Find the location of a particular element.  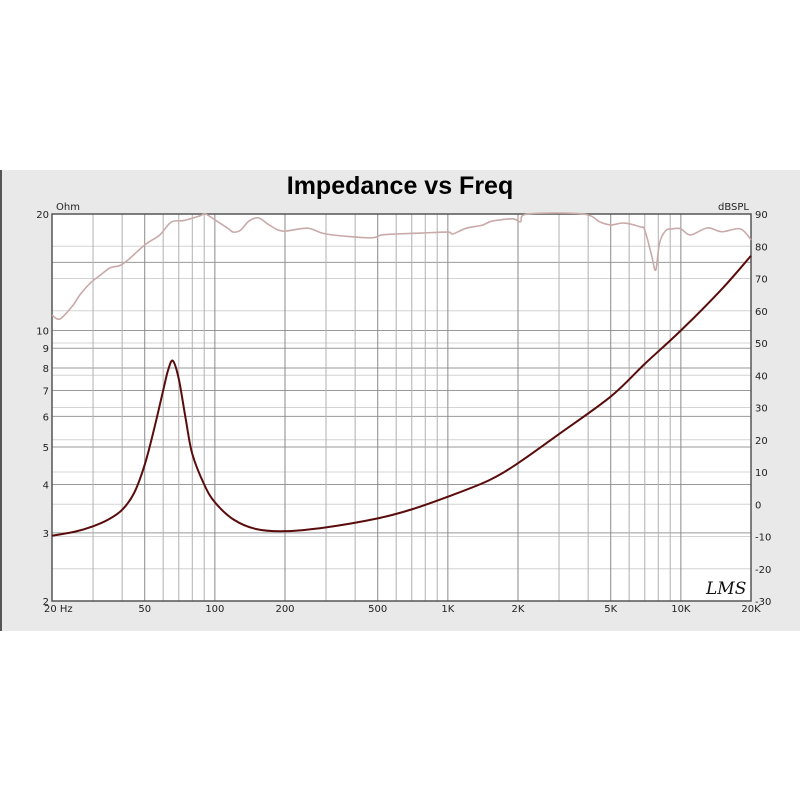

x-tick-label: 50 is located at coordinates (144, 609).